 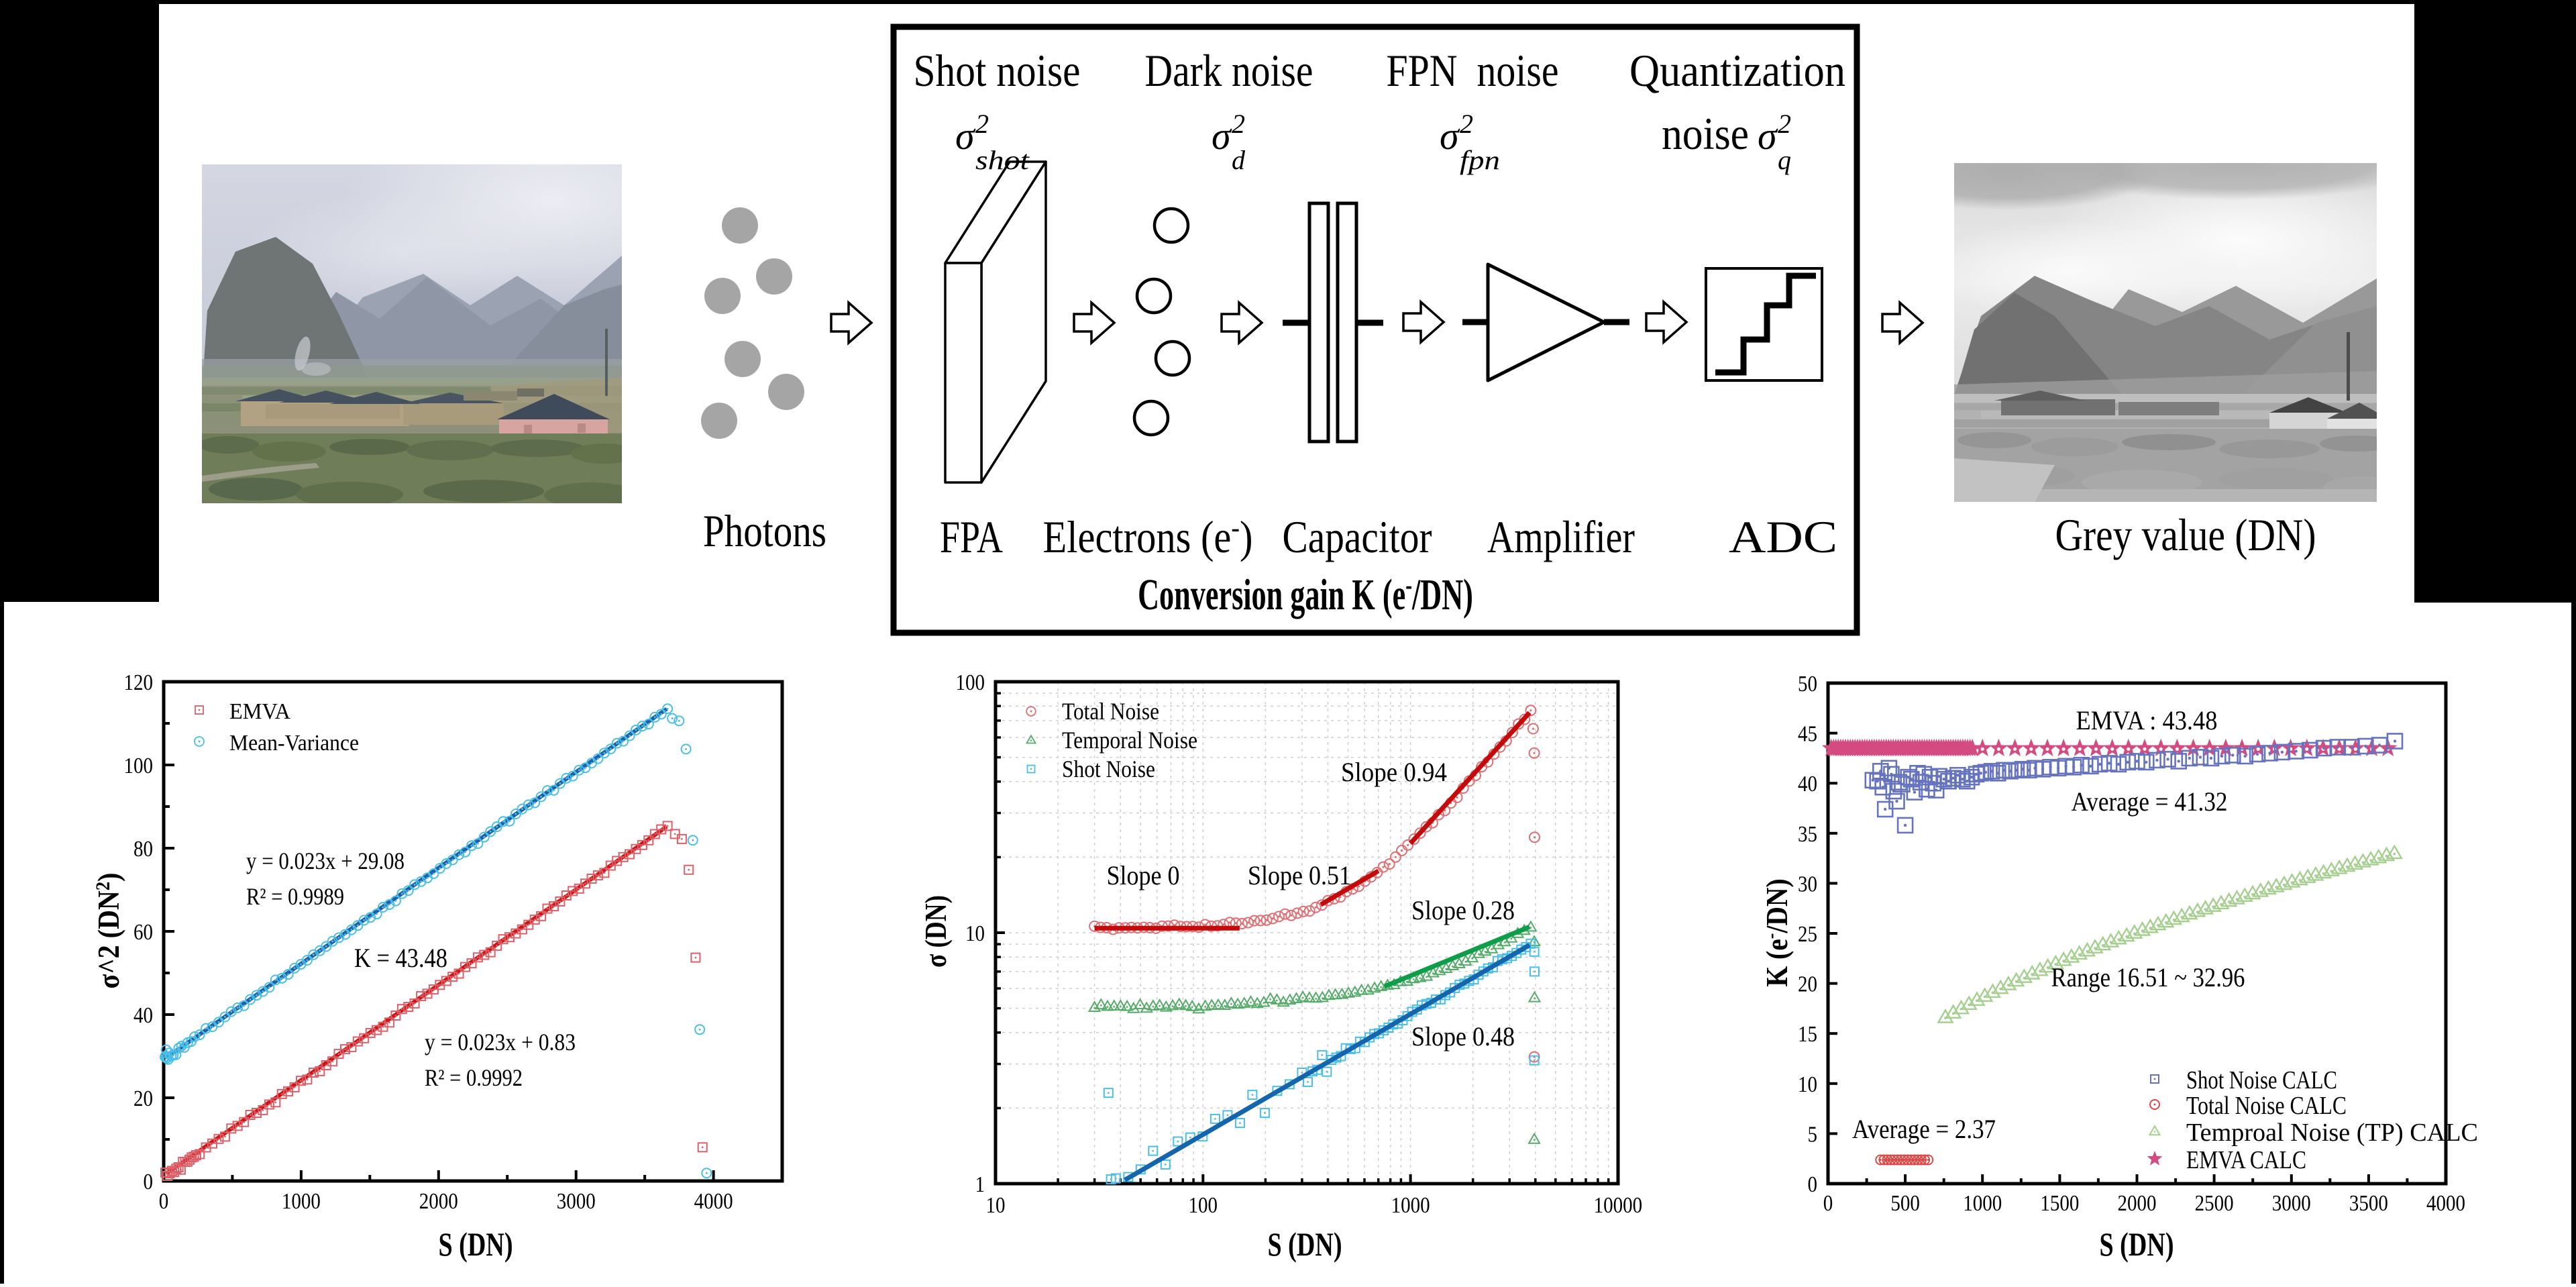 I want to click on svg-text: fpn, so click(x=1480, y=160).